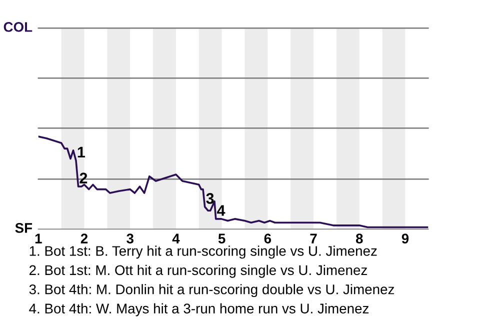  I want to click on annotation: 1, so click(81, 152).